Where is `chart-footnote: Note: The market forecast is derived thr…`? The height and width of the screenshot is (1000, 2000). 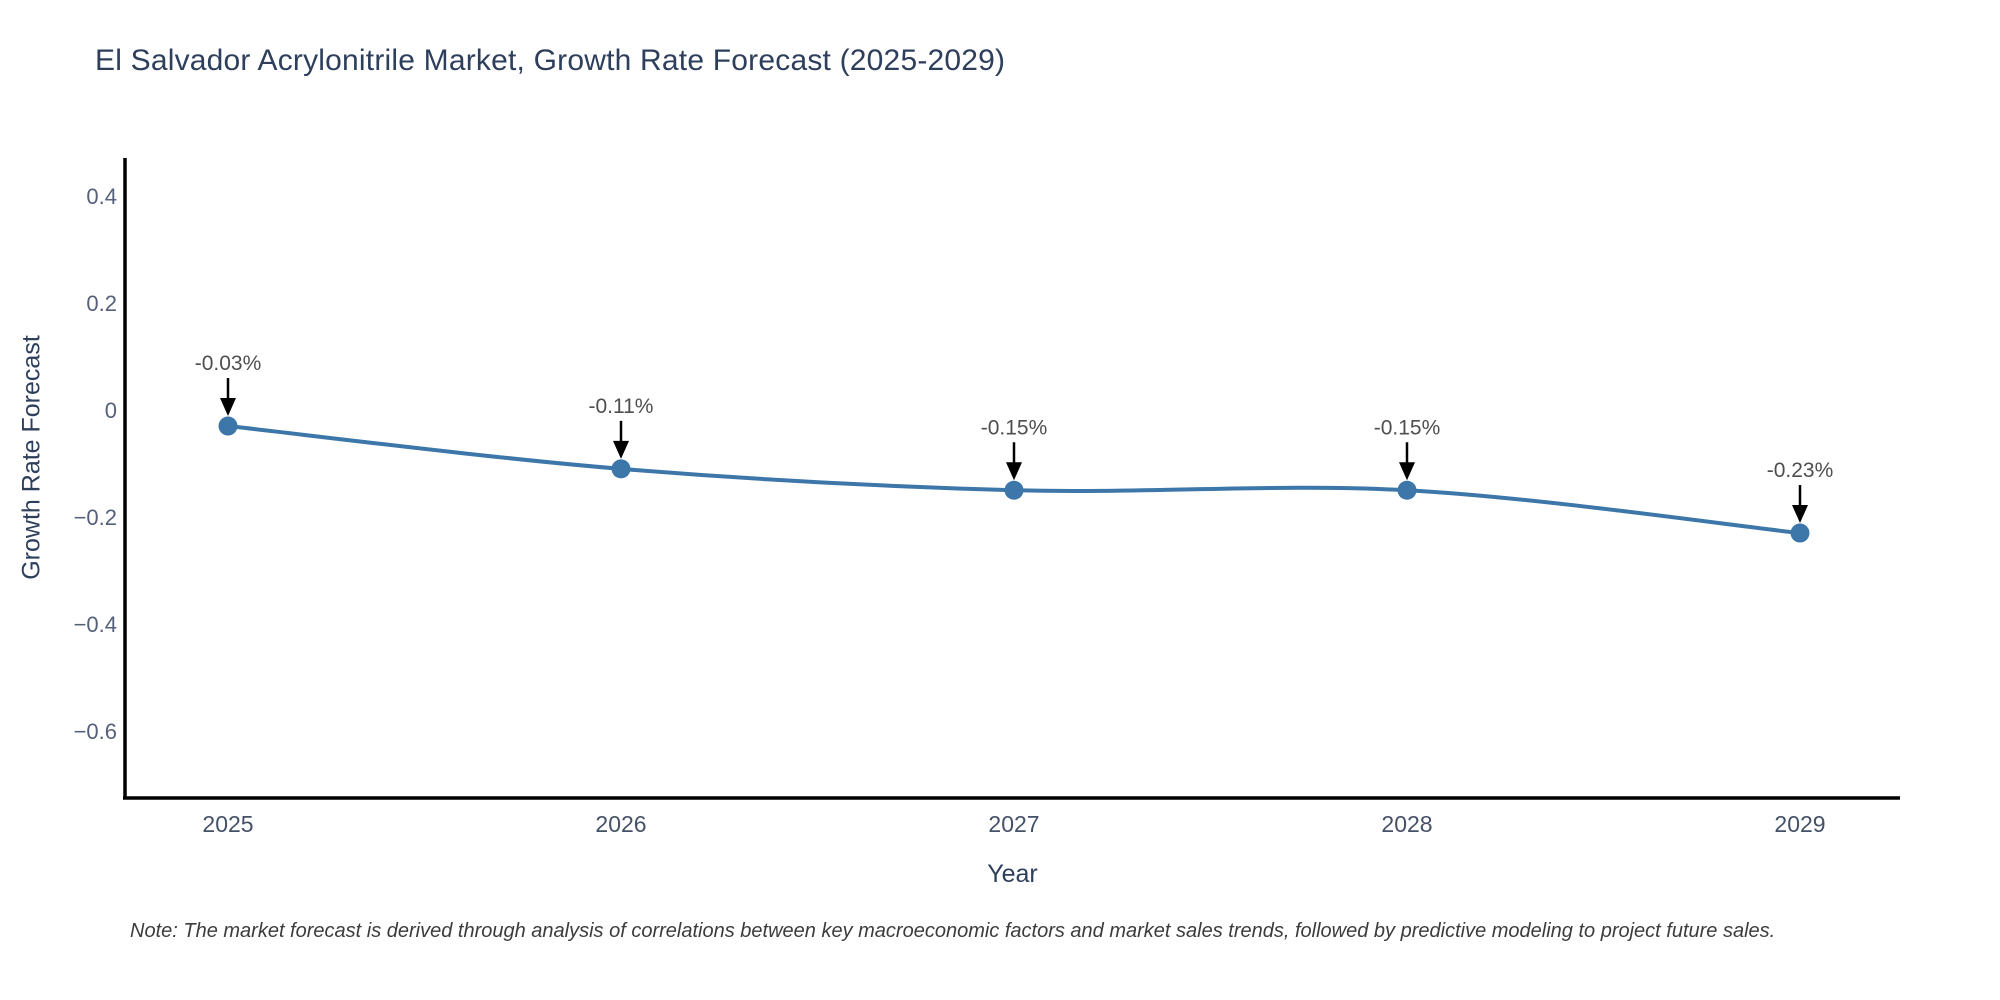
chart-footnote: Note: The market forecast is derived thr… is located at coordinates (953, 931).